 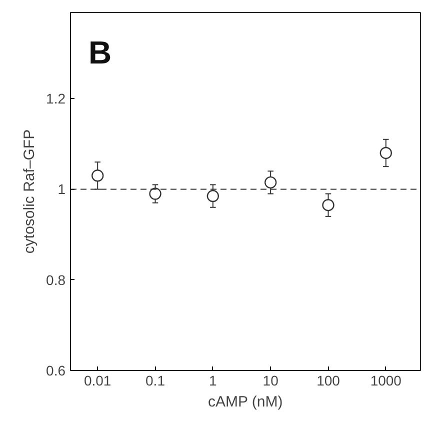 I want to click on x-tick-label: 0.1, so click(x=156, y=380).